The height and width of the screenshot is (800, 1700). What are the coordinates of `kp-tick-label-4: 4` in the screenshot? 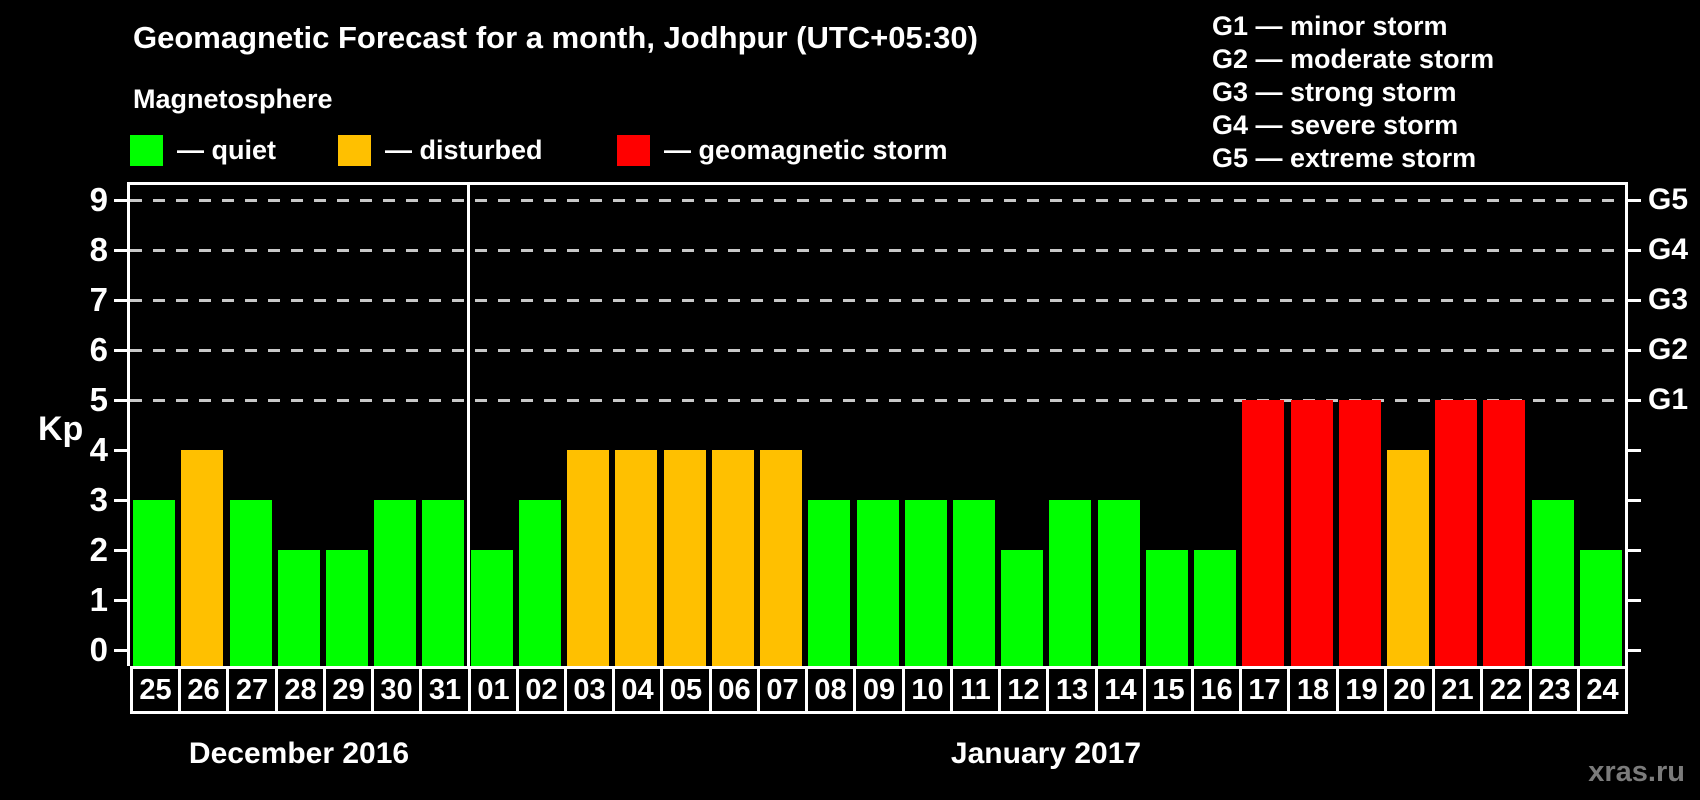 It's located at (98, 449).